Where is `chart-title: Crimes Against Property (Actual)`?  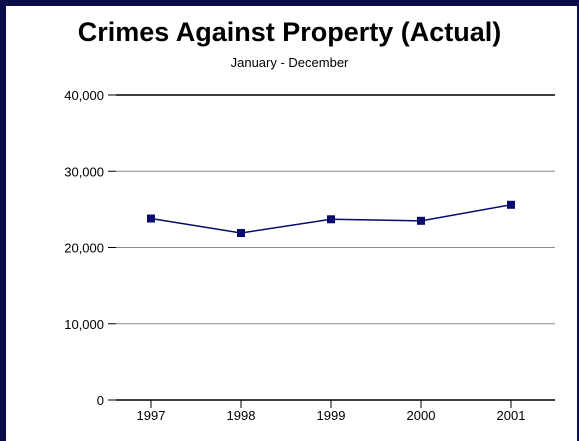 chart-title: Crimes Against Property (Actual) is located at coordinates (289, 32).